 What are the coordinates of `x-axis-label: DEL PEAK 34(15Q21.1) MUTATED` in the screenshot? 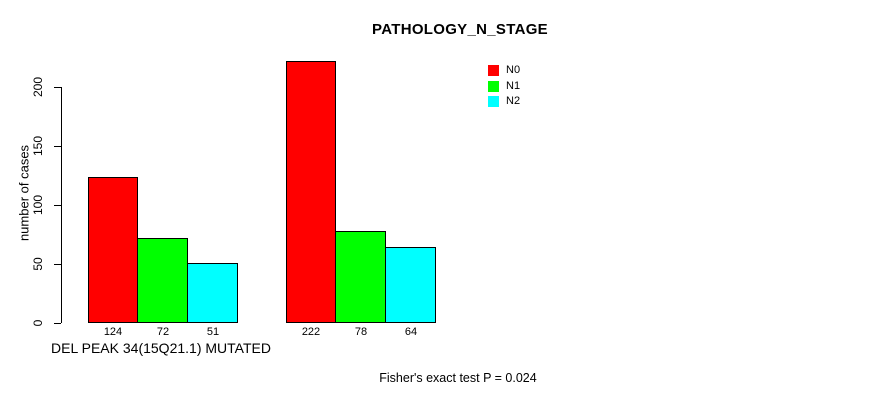 It's located at (161, 348).